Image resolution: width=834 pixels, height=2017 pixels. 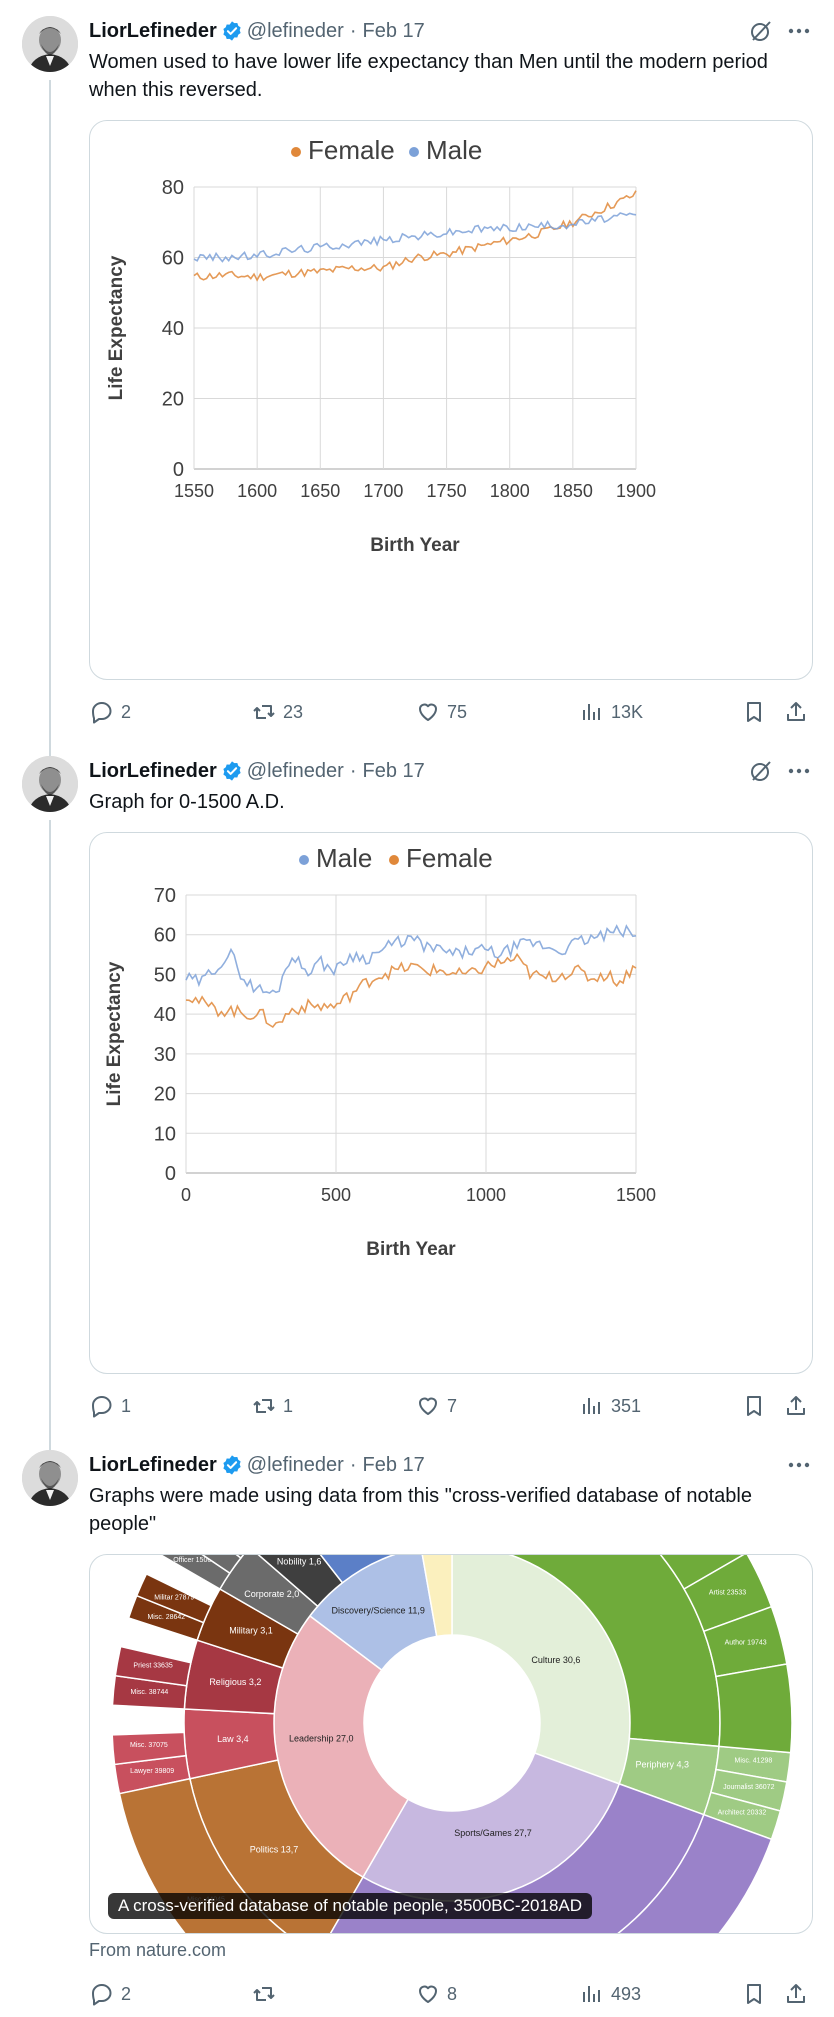 I want to click on sunburst-middle-label: Military 3,1, so click(x=251, y=1631).